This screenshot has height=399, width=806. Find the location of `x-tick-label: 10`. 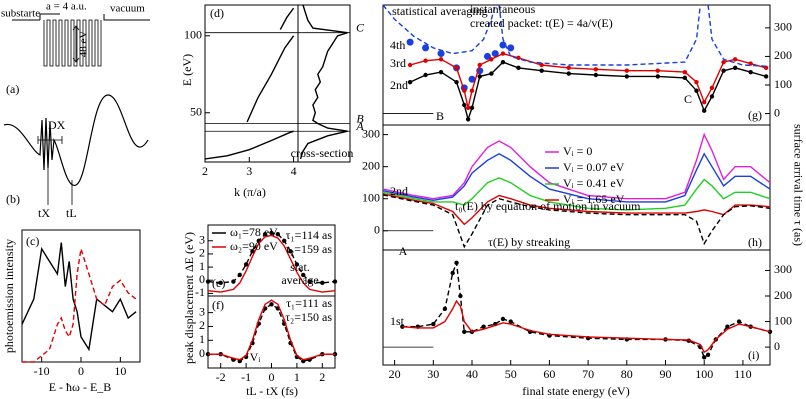

x-tick-label: 10 is located at coordinates (120, 371).